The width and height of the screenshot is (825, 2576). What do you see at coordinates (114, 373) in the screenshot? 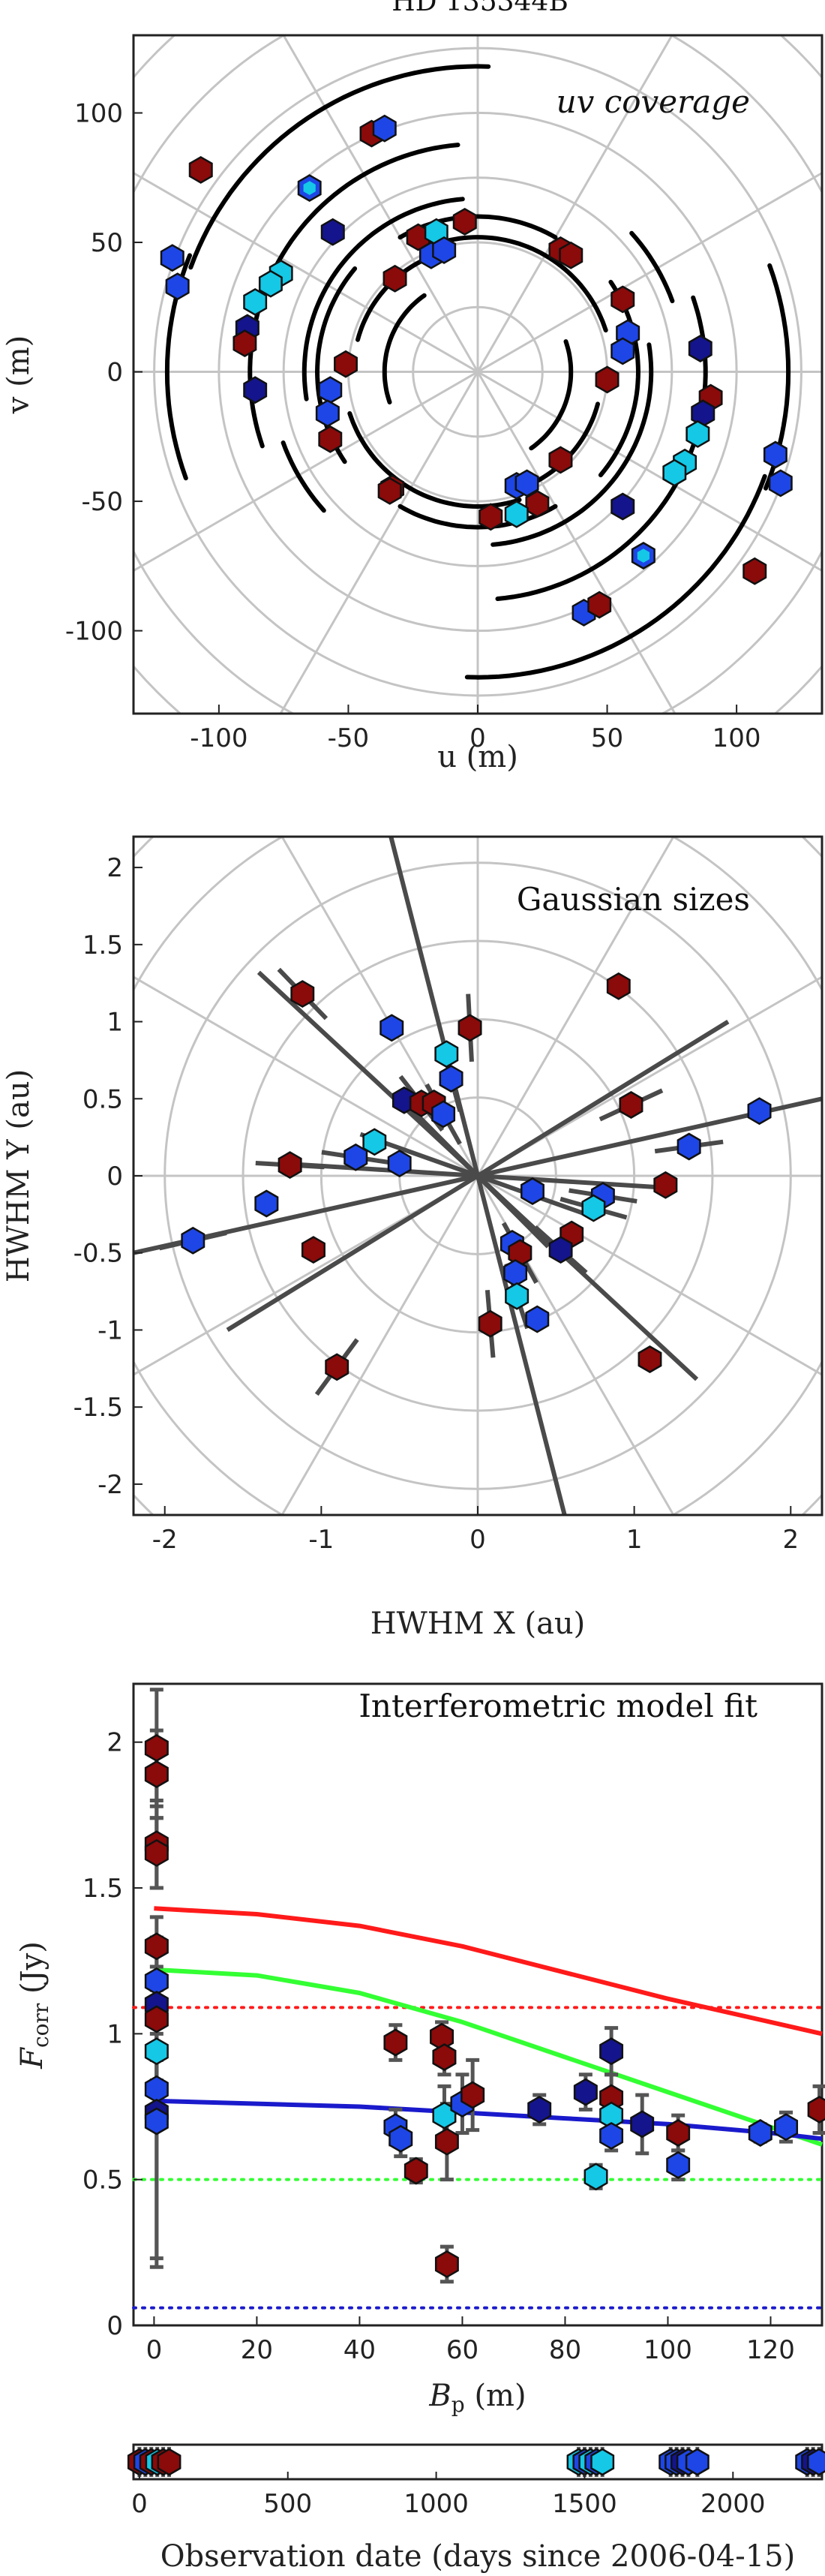
I see `uv-ytick-label-2: 0` at bounding box center [114, 373].